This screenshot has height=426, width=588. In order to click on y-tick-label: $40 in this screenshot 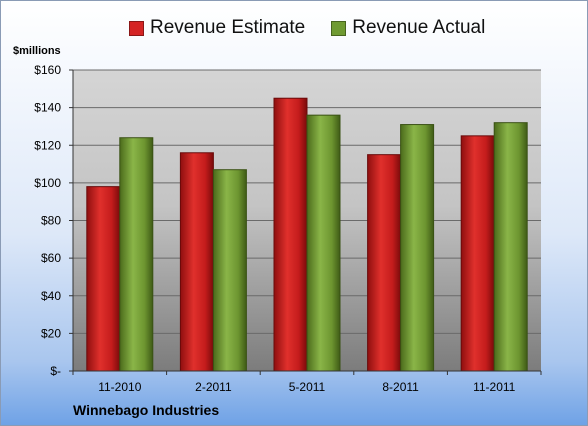, I will do `click(51, 296)`.